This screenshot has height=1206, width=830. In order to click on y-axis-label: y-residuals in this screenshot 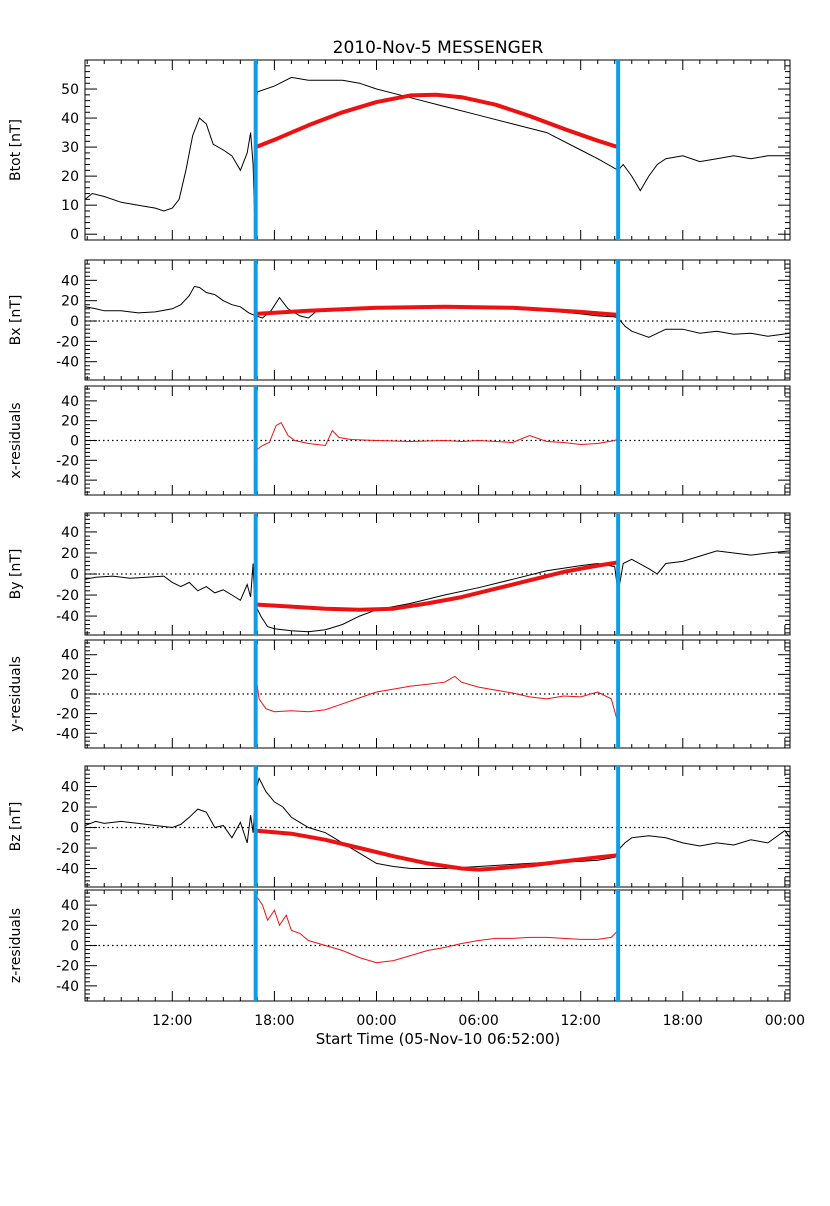, I will do `click(16, 694)`.